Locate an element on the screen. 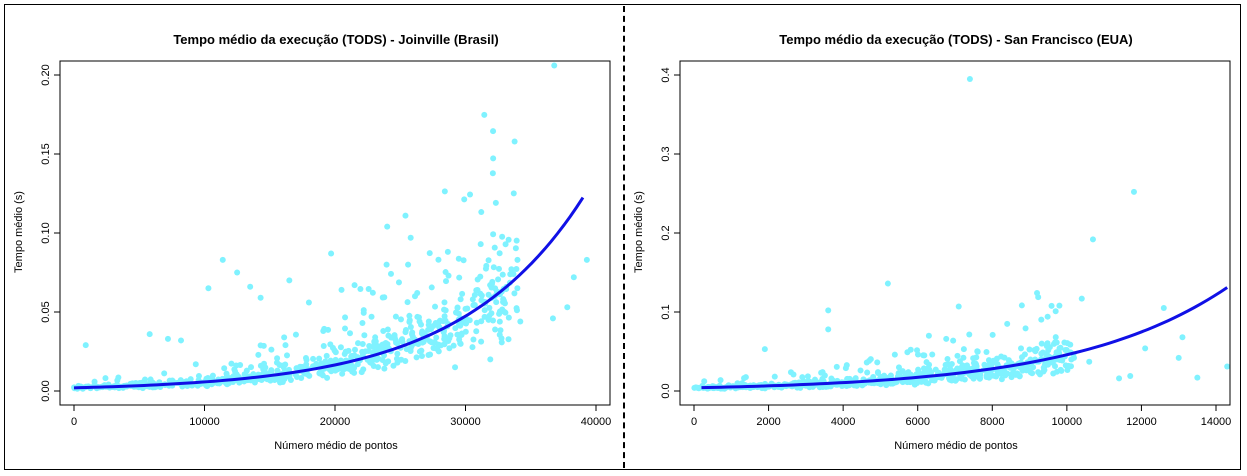  y-tick-label: 0.00 is located at coordinates (46, 390).